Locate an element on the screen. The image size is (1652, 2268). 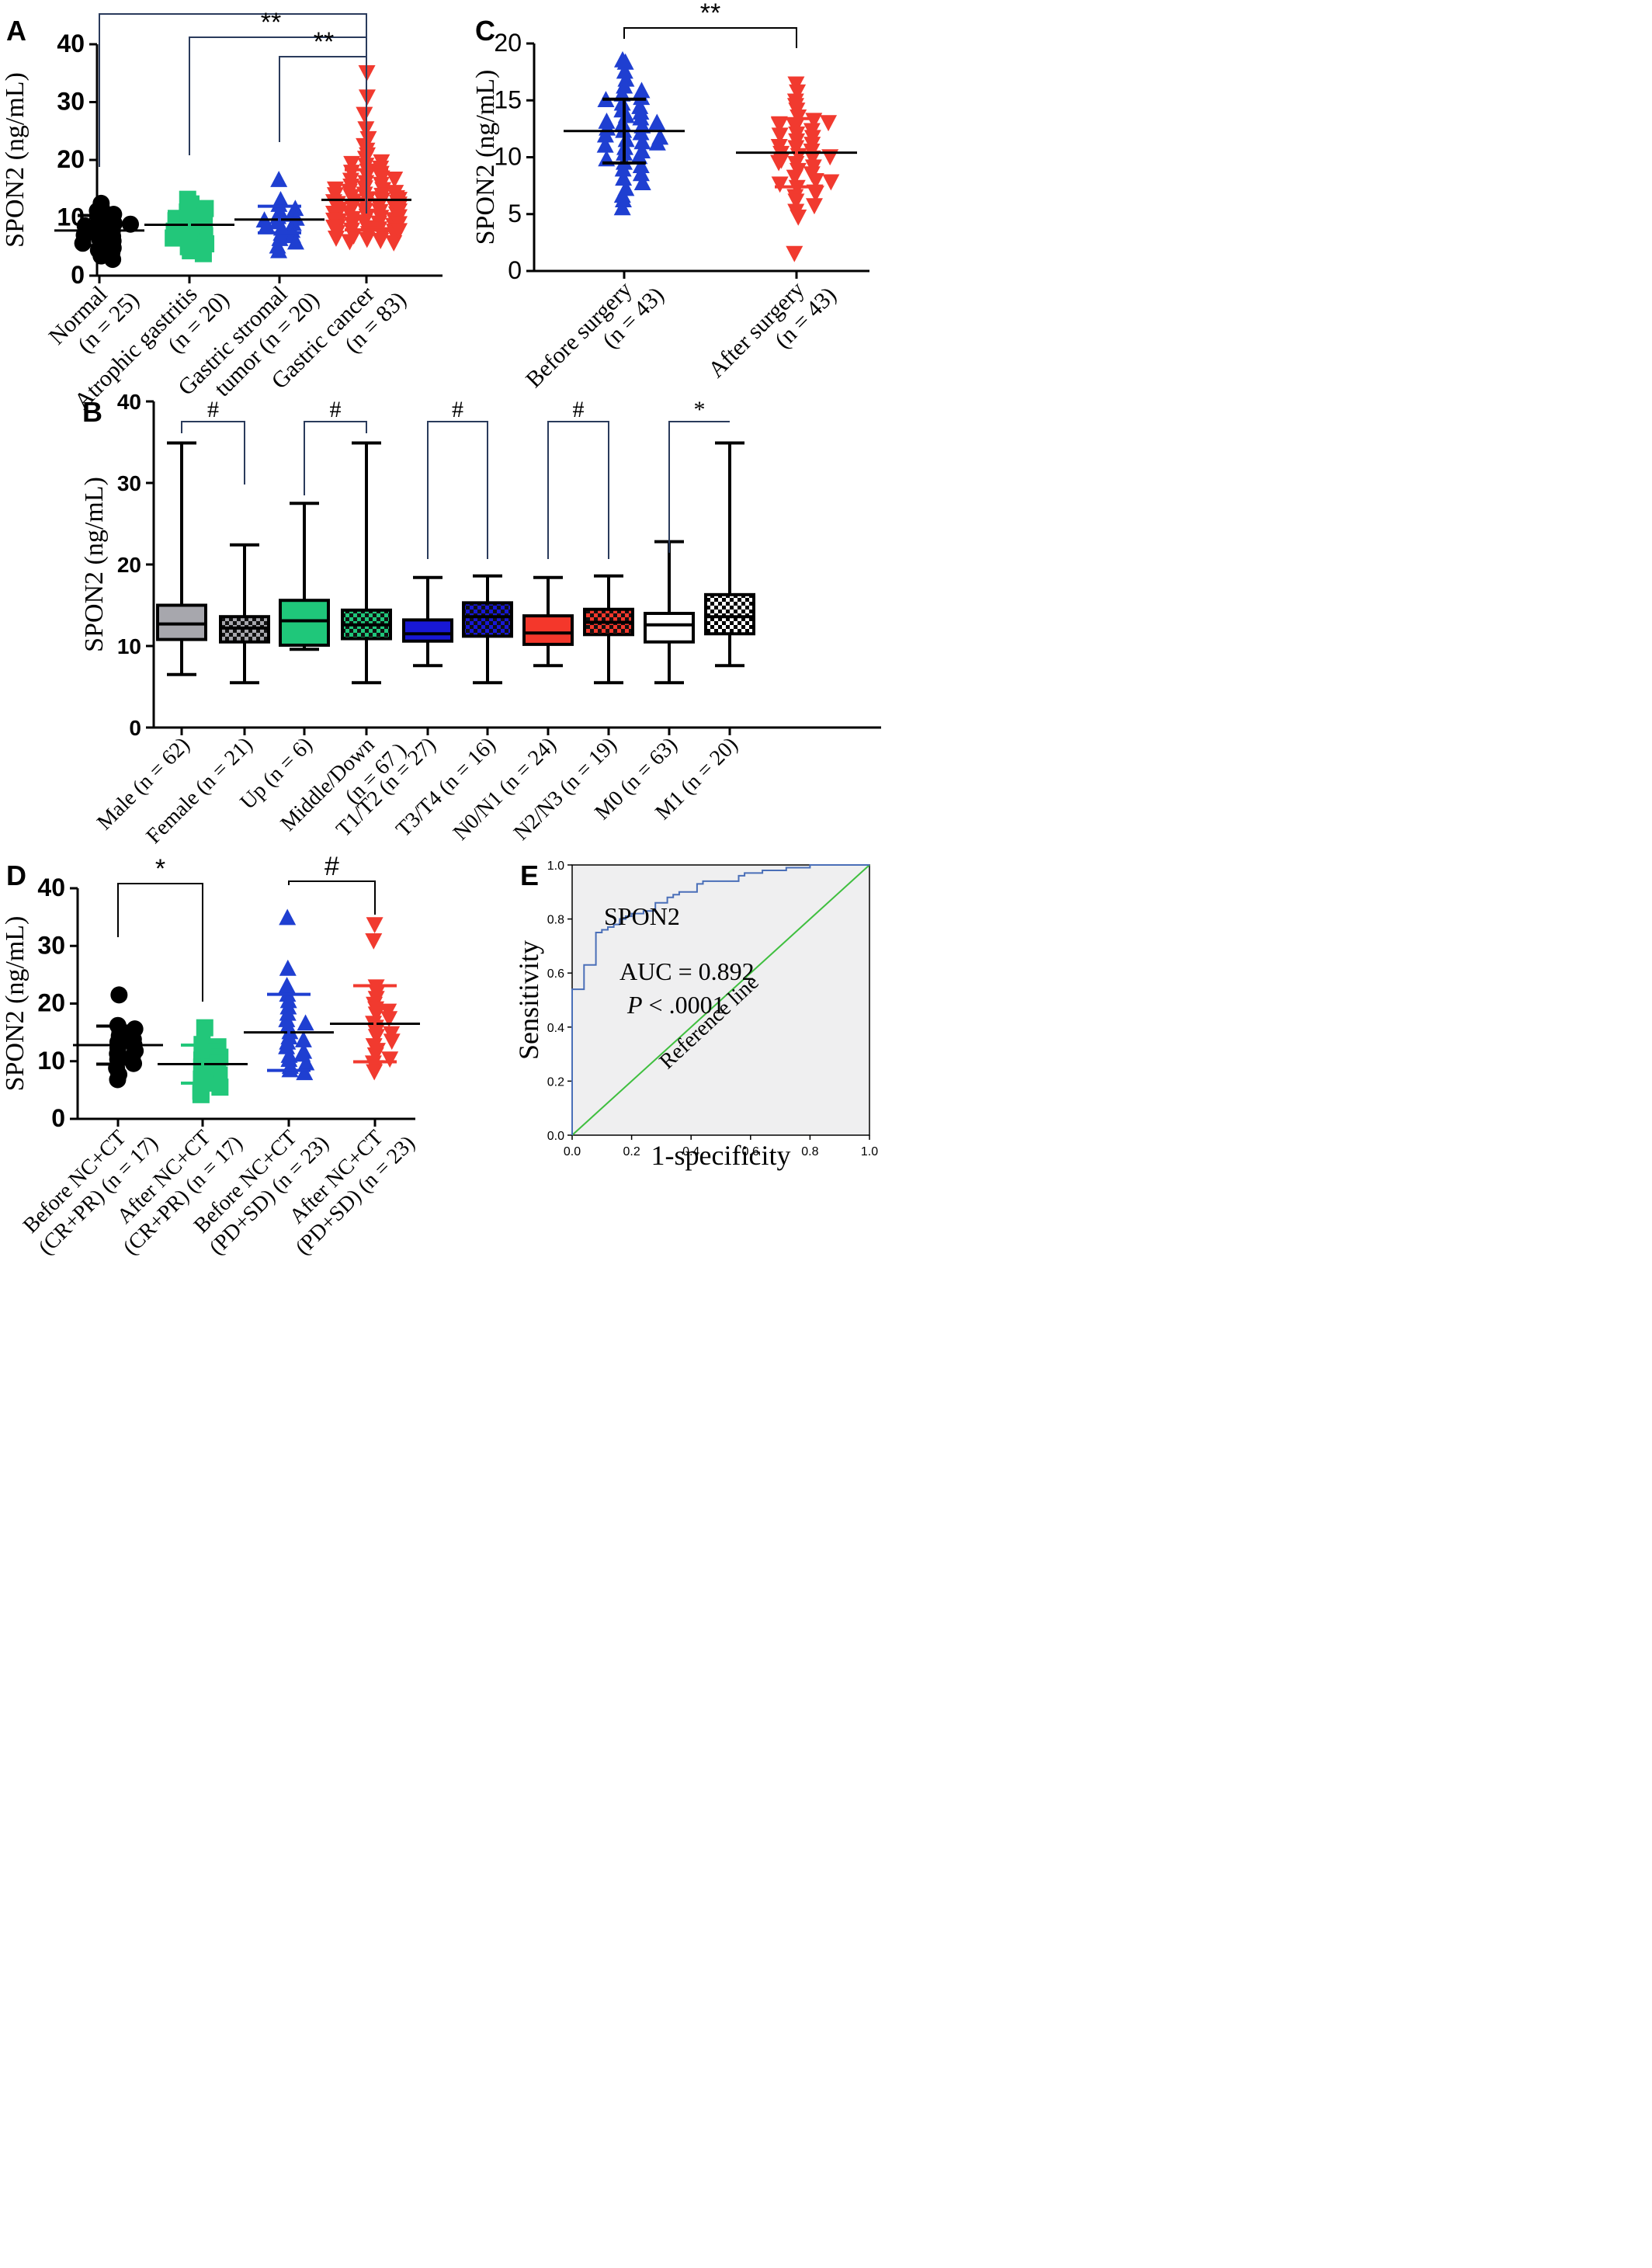
panel-letter-D: D is located at coordinates (16, 875).